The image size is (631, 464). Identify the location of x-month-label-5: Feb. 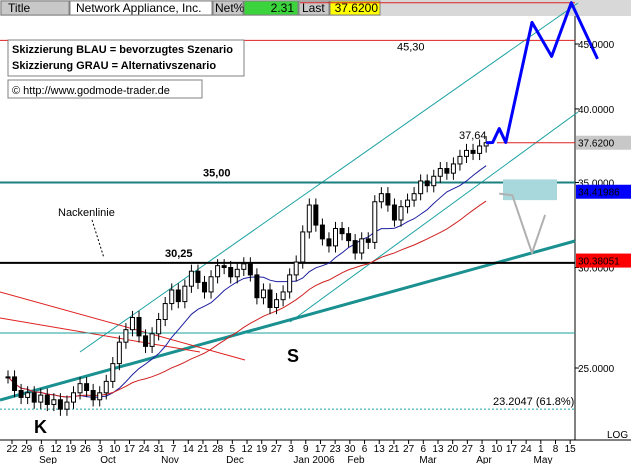
(356, 459).